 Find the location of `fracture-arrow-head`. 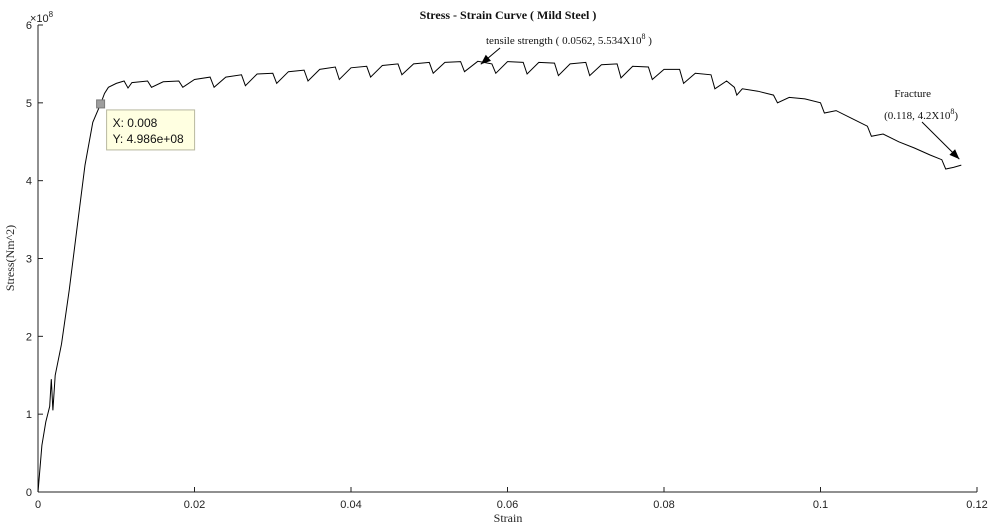

fracture-arrow-head is located at coordinates (954, 154).